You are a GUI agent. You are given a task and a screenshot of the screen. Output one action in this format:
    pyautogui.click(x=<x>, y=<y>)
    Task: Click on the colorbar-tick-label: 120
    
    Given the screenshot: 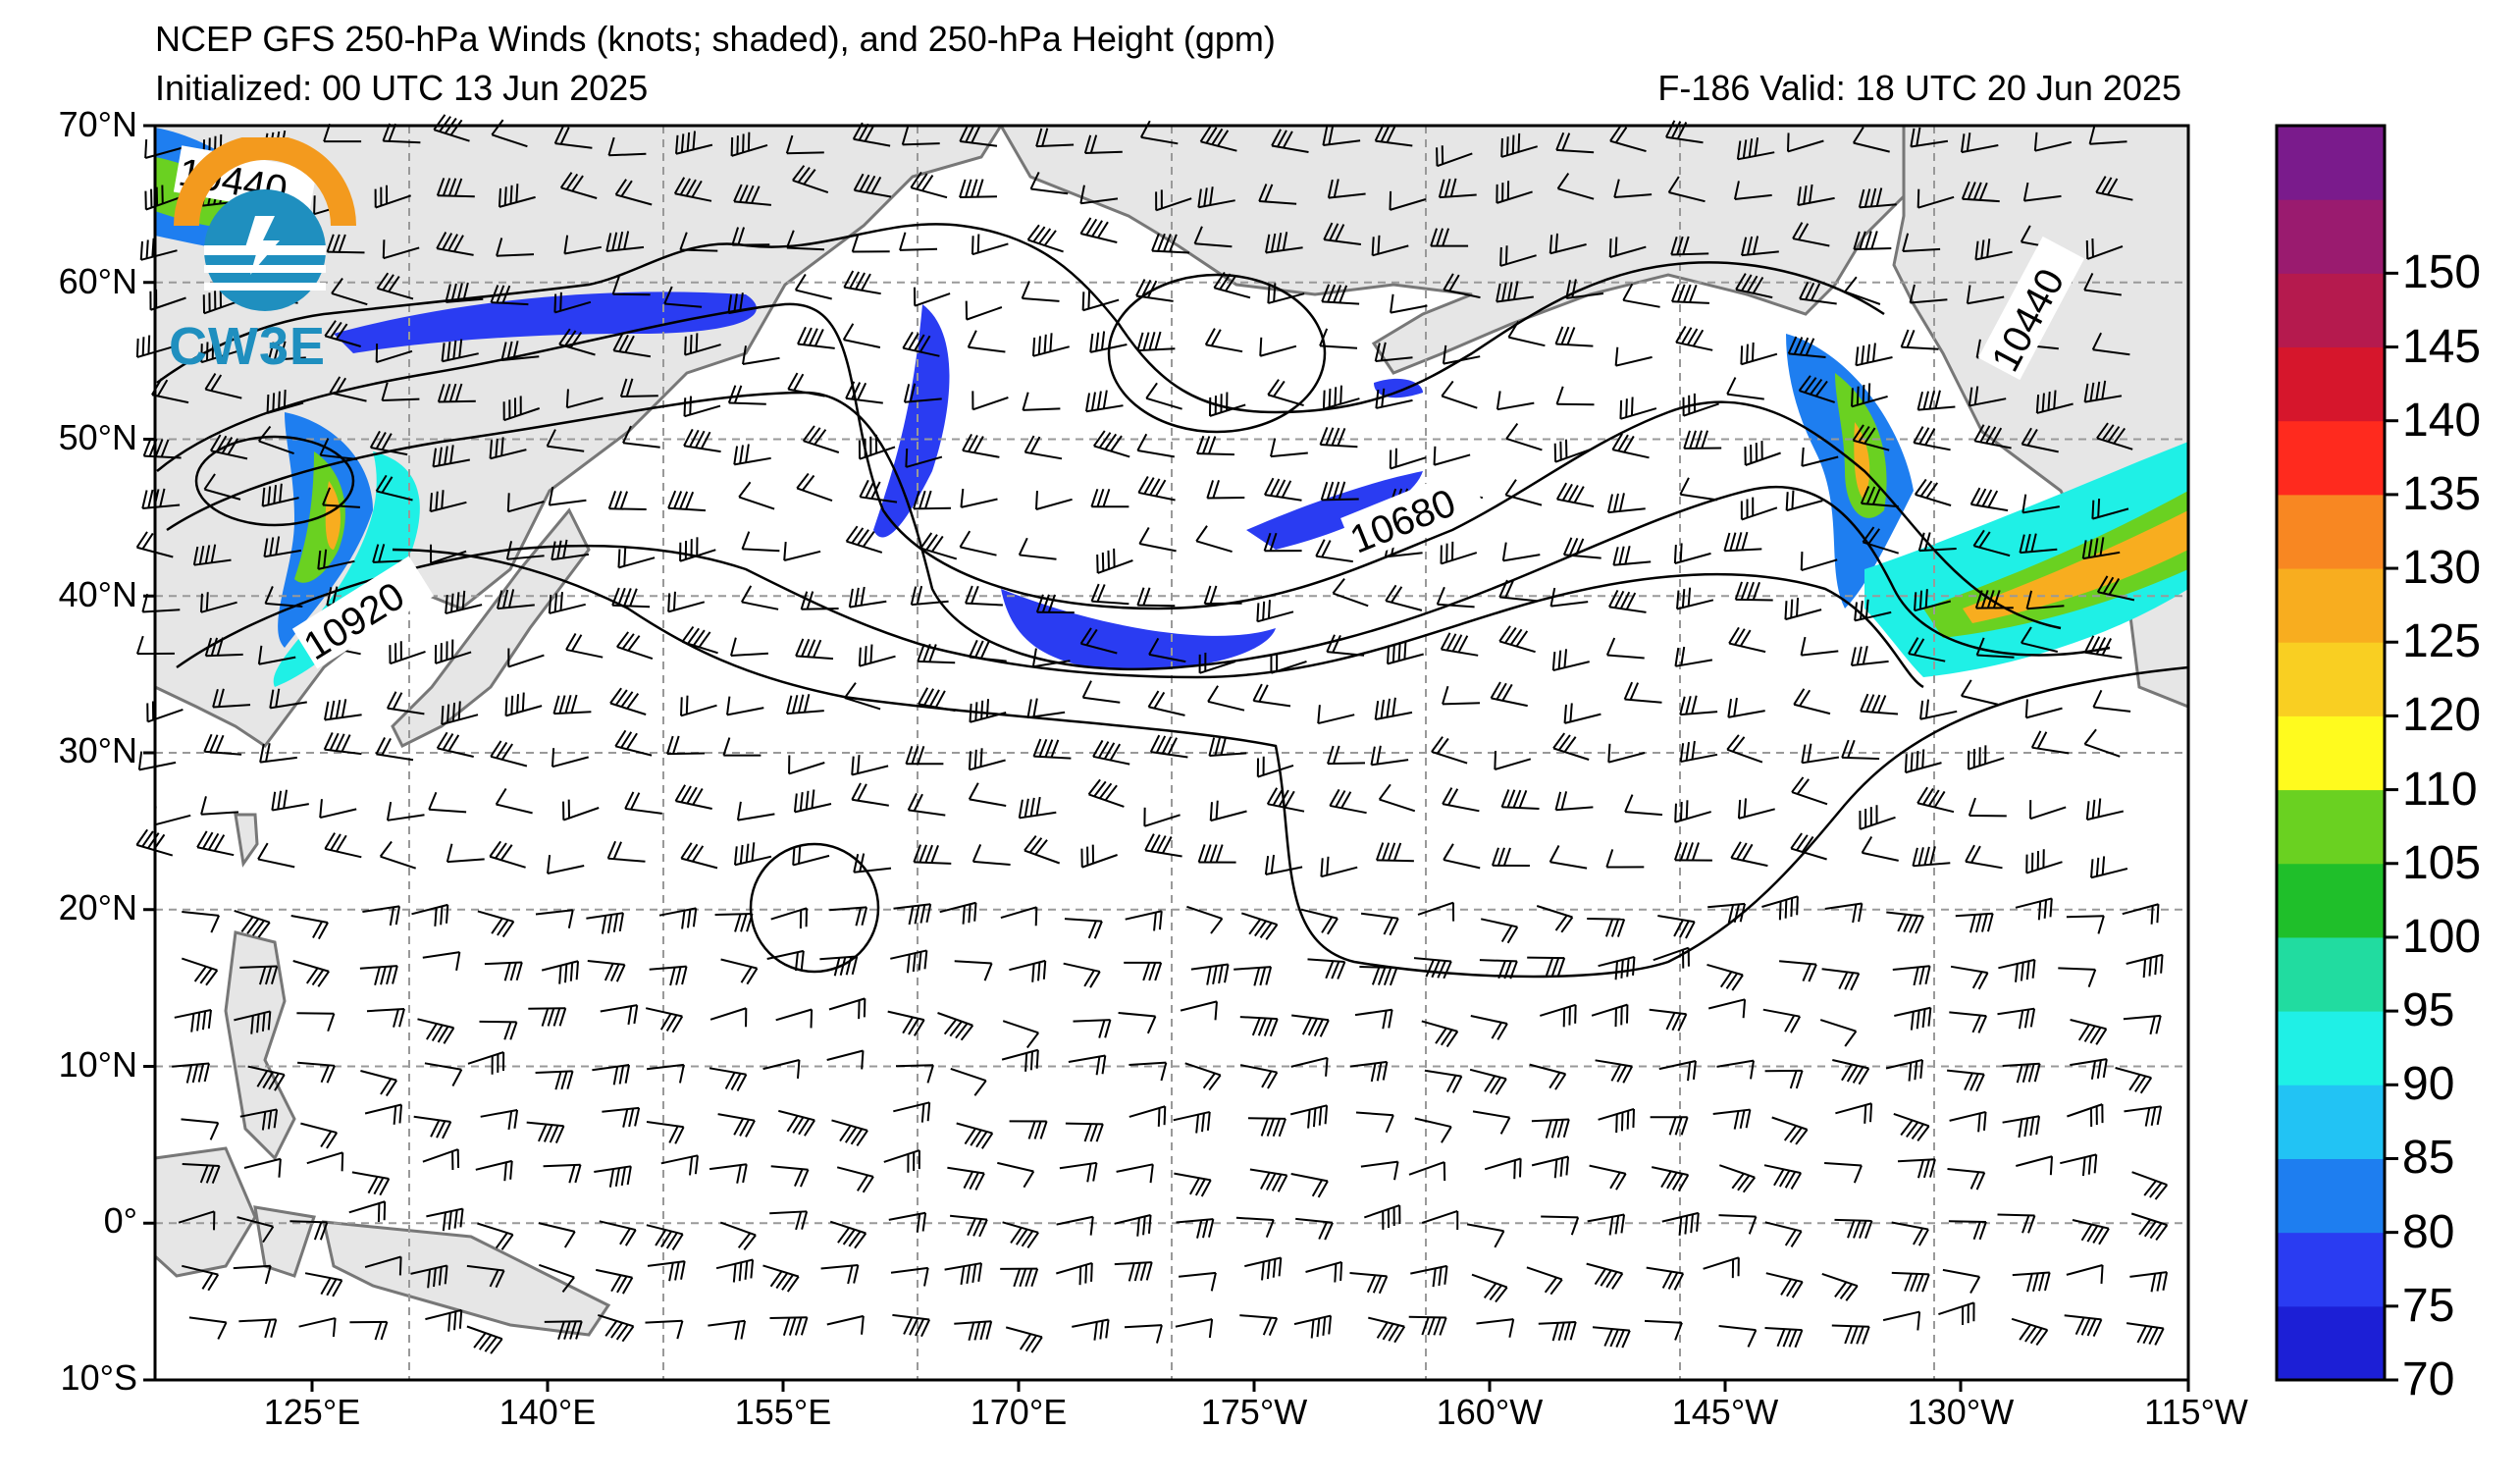 What is the action you would take?
    pyautogui.click(x=2442, y=716)
    